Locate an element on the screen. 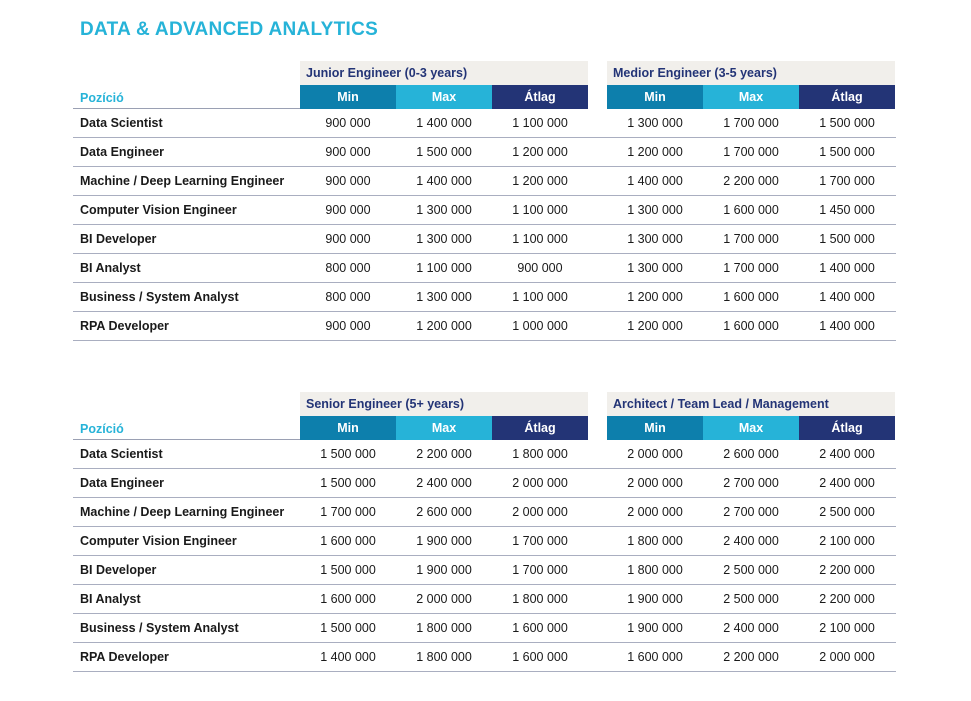  position-name: Business / System Analyst is located at coordinates (159, 297).